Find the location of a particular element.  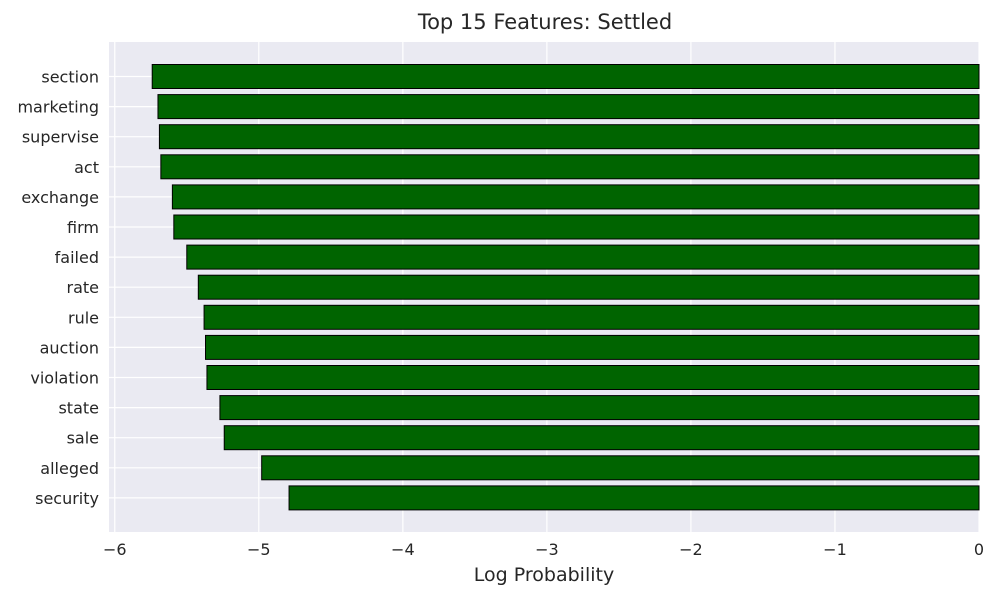

bar-firm is located at coordinates (576, 227).